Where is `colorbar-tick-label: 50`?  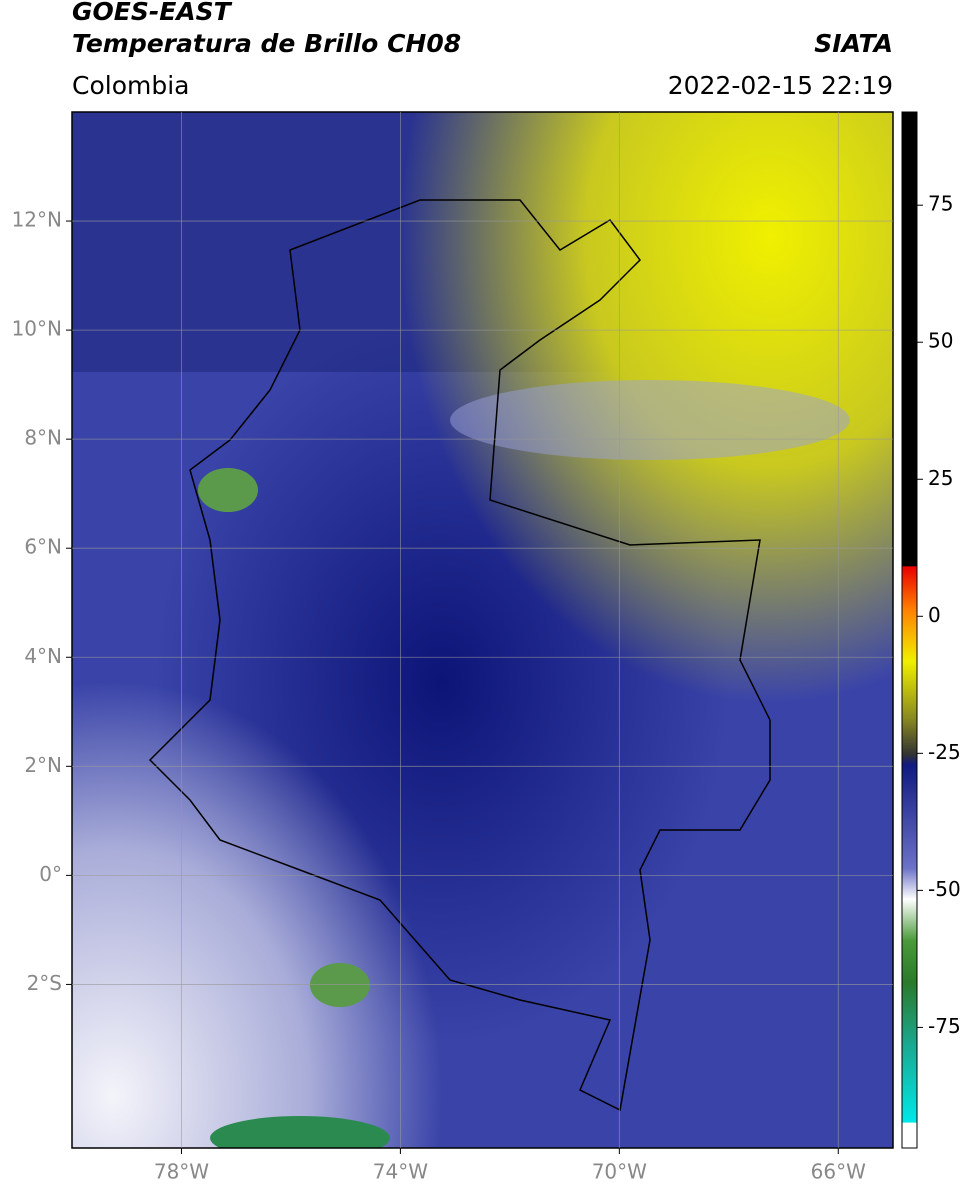 colorbar-tick-label: 50 is located at coordinates (940, 341).